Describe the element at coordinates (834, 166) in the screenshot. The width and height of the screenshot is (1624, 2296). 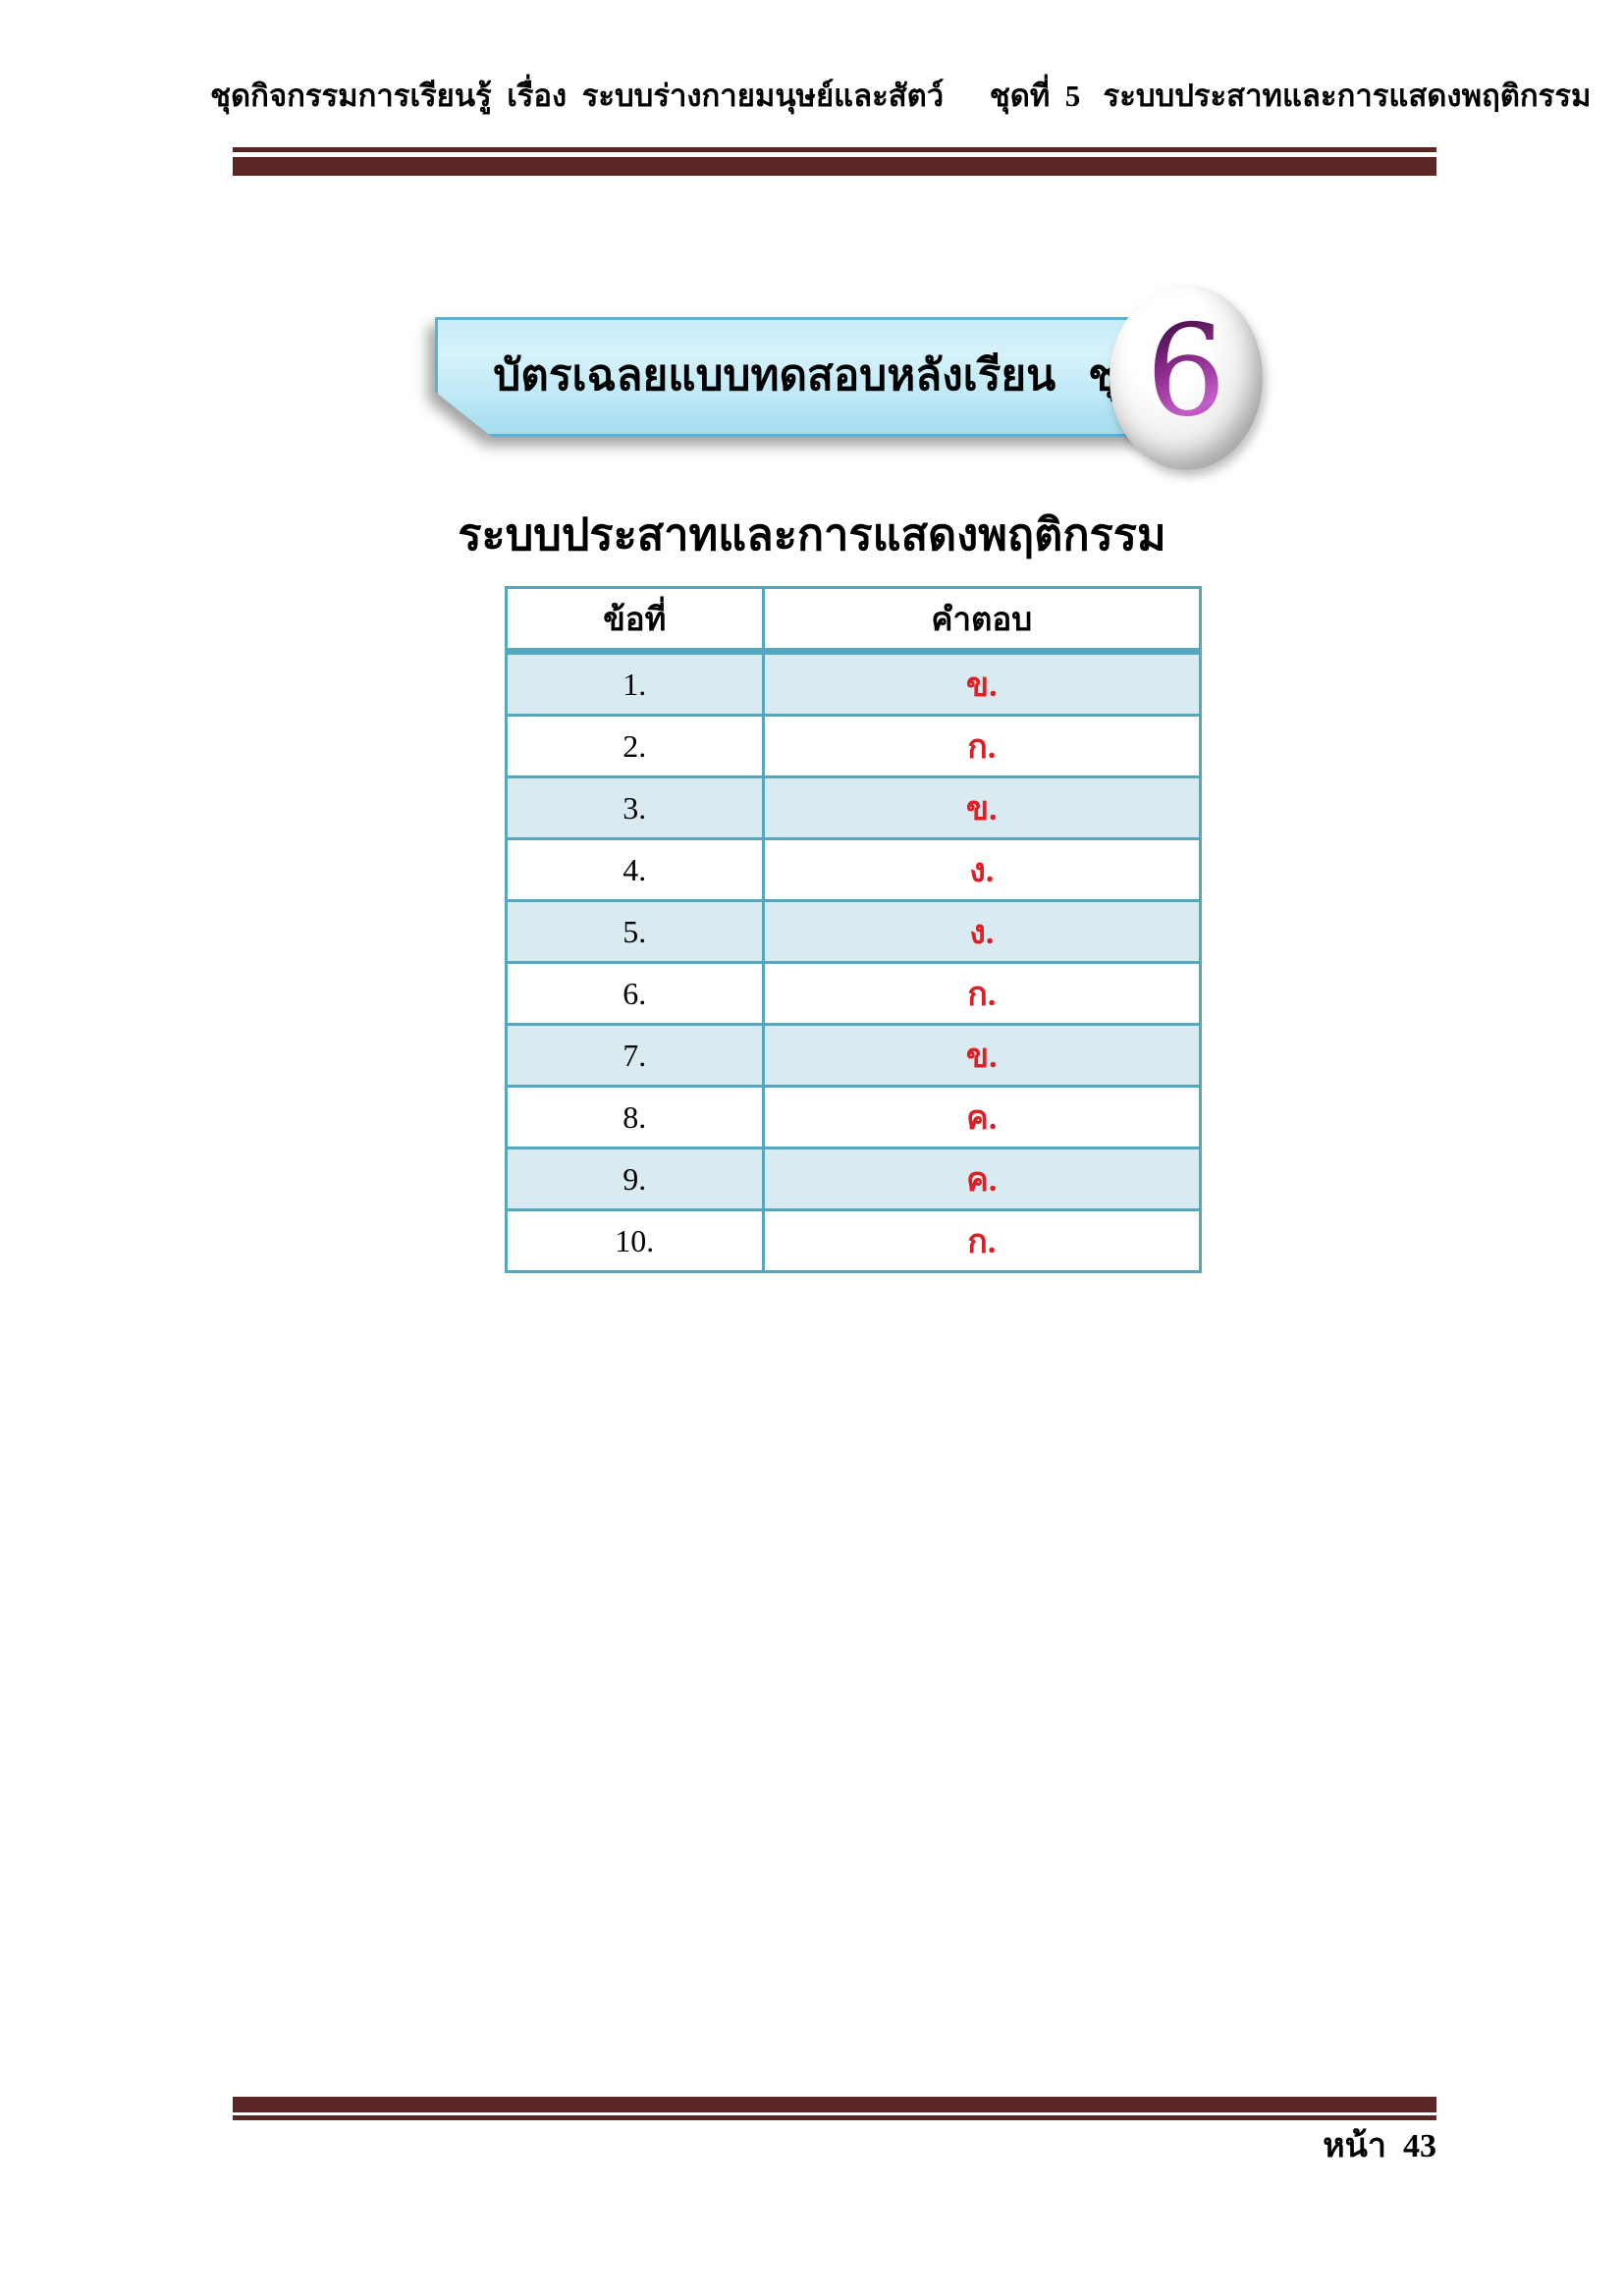
I see `header-divider-thick-bar` at that location.